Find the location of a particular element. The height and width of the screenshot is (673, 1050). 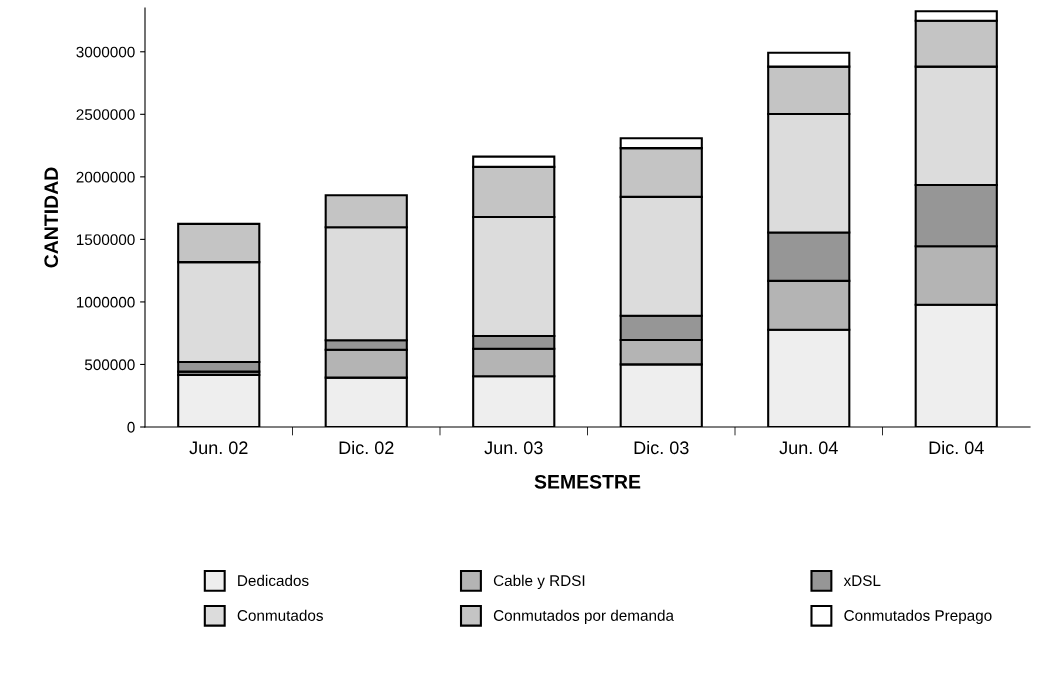

y-tick-label: 3000000 is located at coordinates (105, 52).